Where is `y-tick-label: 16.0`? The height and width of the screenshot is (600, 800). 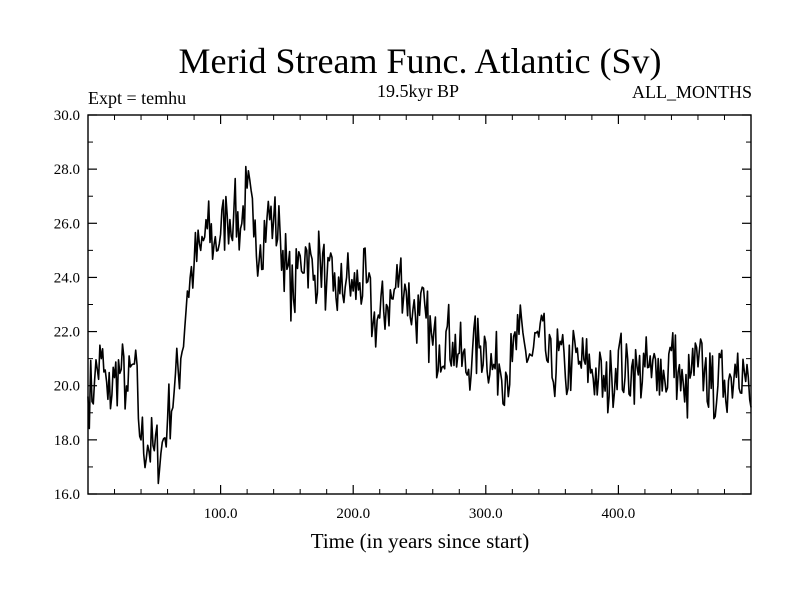 y-tick-label: 16.0 is located at coordinates (67, 495).